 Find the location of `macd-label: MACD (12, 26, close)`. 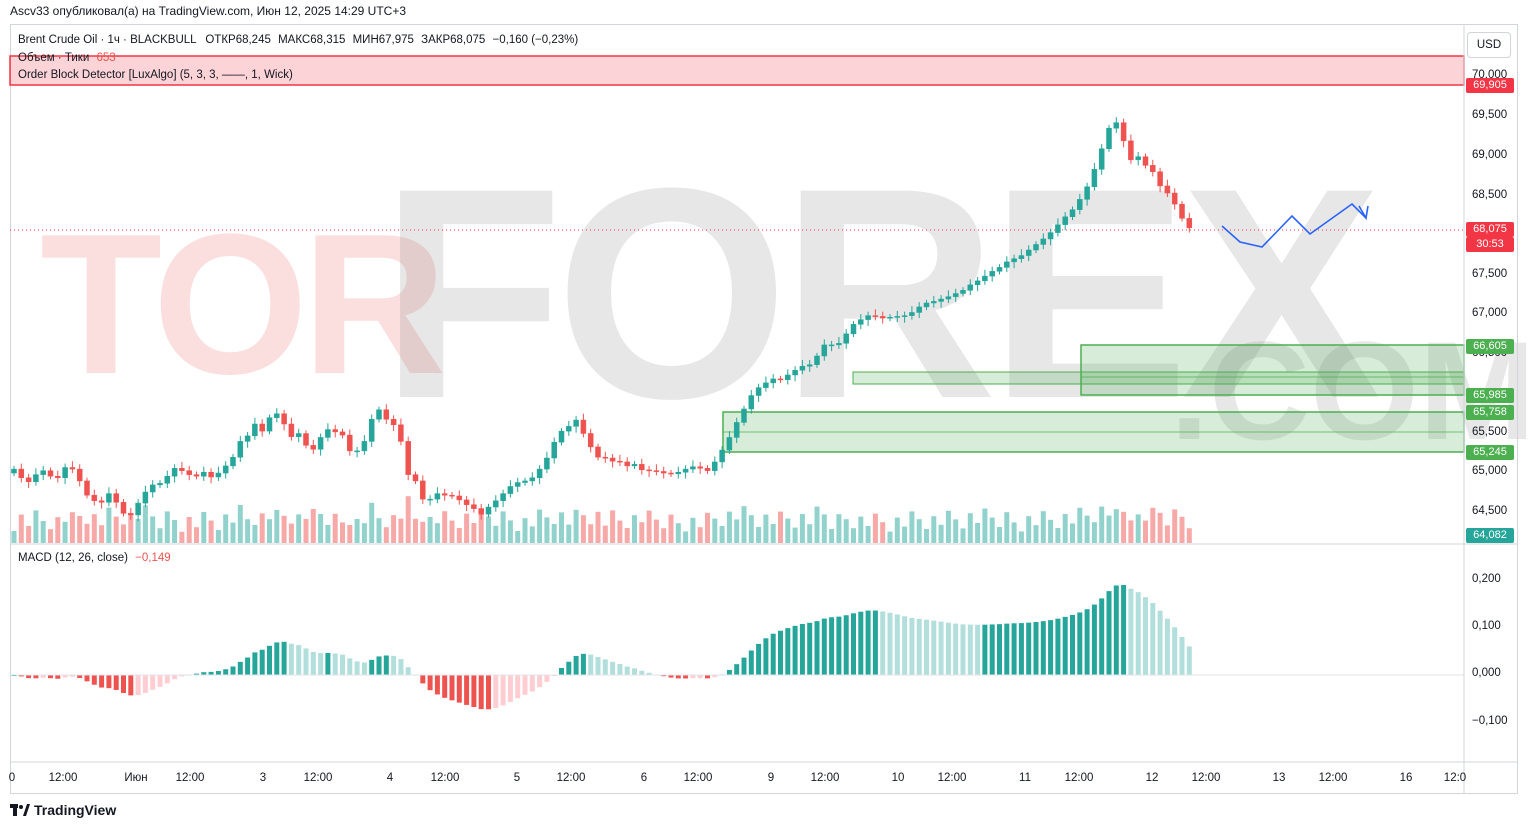

macd-label: MACD (12, 26, close) is located at coordinates (73, 558).